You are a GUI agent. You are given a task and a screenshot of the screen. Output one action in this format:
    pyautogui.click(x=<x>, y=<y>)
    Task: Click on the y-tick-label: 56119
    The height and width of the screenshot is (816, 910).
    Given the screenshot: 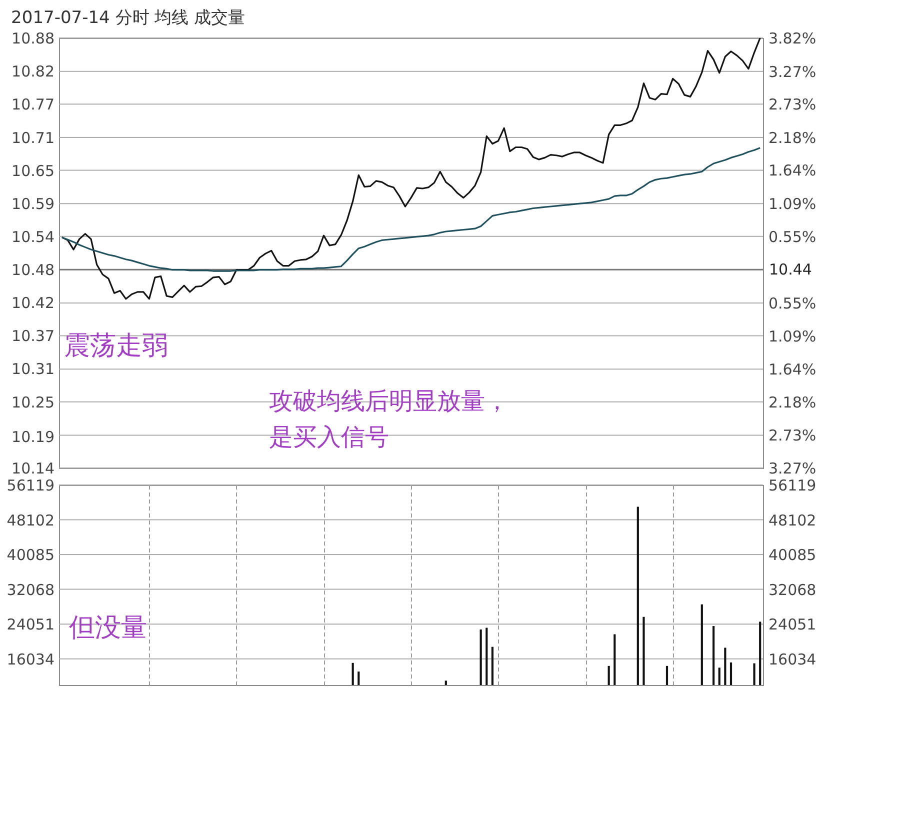 What is the action you would take?
    pyautogui.click(x=30, y=485)
    